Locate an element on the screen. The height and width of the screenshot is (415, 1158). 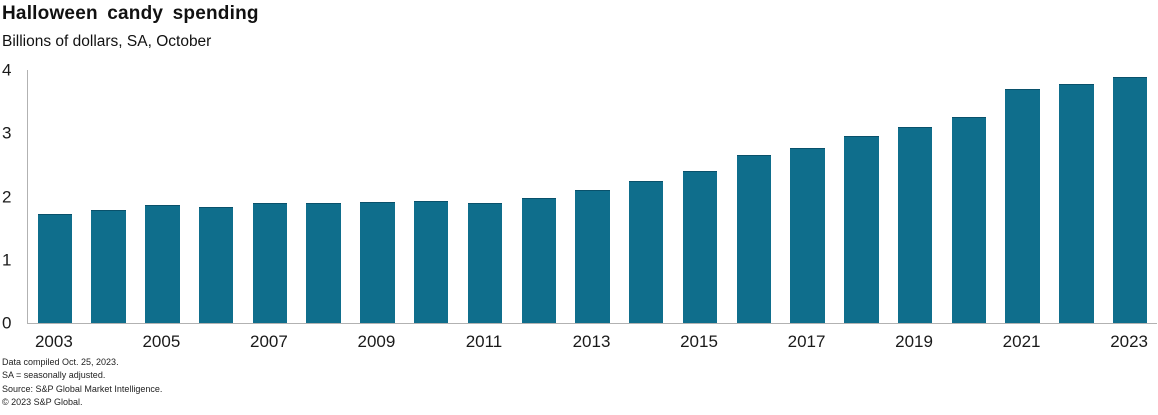
x-tick-2023: 2023 is located at coordinates (1129, 341).